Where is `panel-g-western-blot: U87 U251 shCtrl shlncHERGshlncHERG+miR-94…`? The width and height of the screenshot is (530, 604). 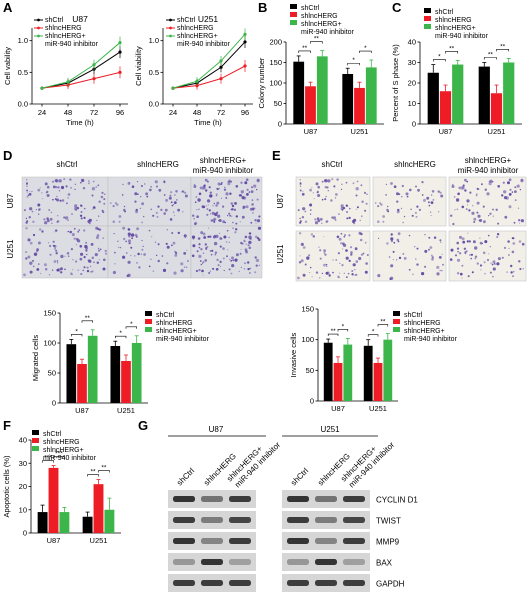 panel-g-western-blot: U87 U251 shCtrl shlncHERGshlncHERG+miR-94… is located at coordinates (293, 508).